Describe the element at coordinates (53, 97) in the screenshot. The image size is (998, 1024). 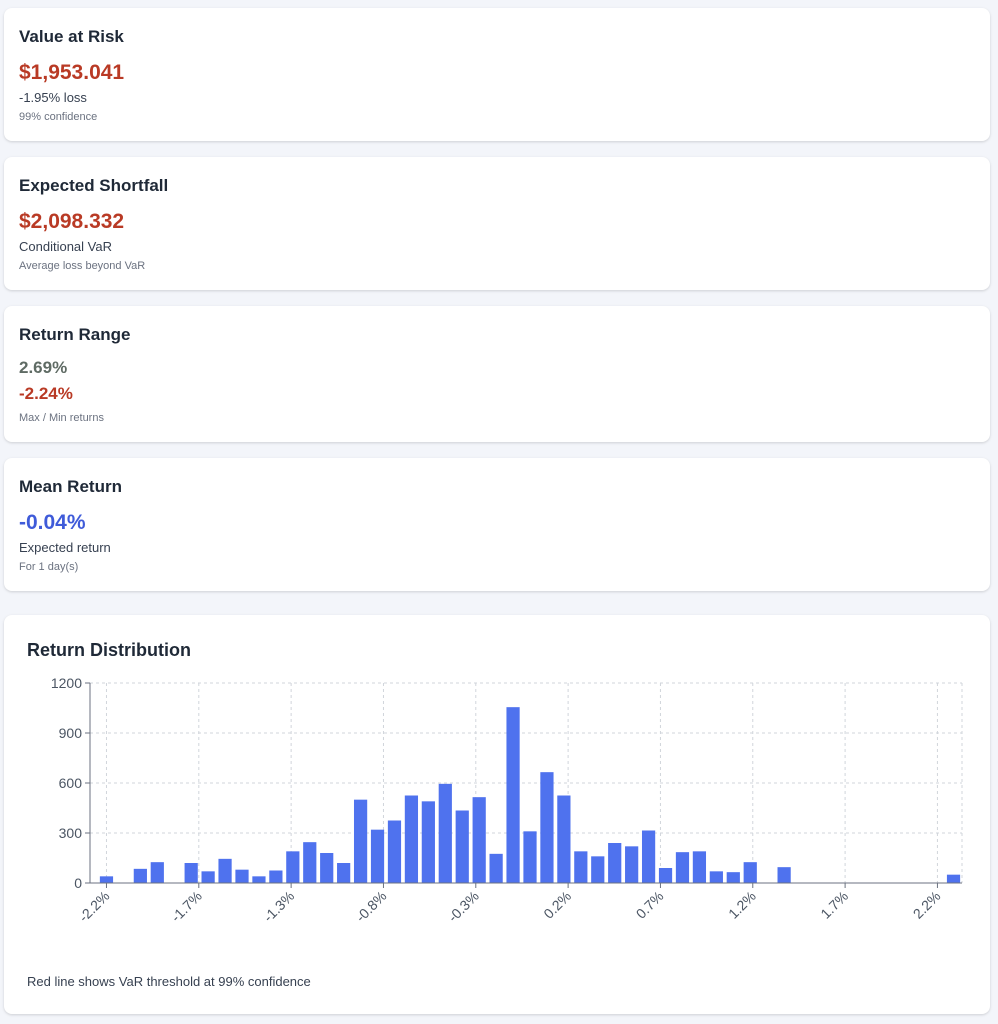
I see `var-detail: -1.95% loss` at that location.